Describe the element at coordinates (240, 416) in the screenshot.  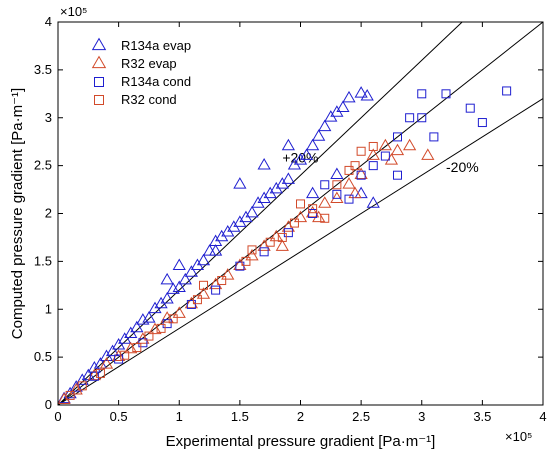
I see `x-tick-label: 1.5` at that location.